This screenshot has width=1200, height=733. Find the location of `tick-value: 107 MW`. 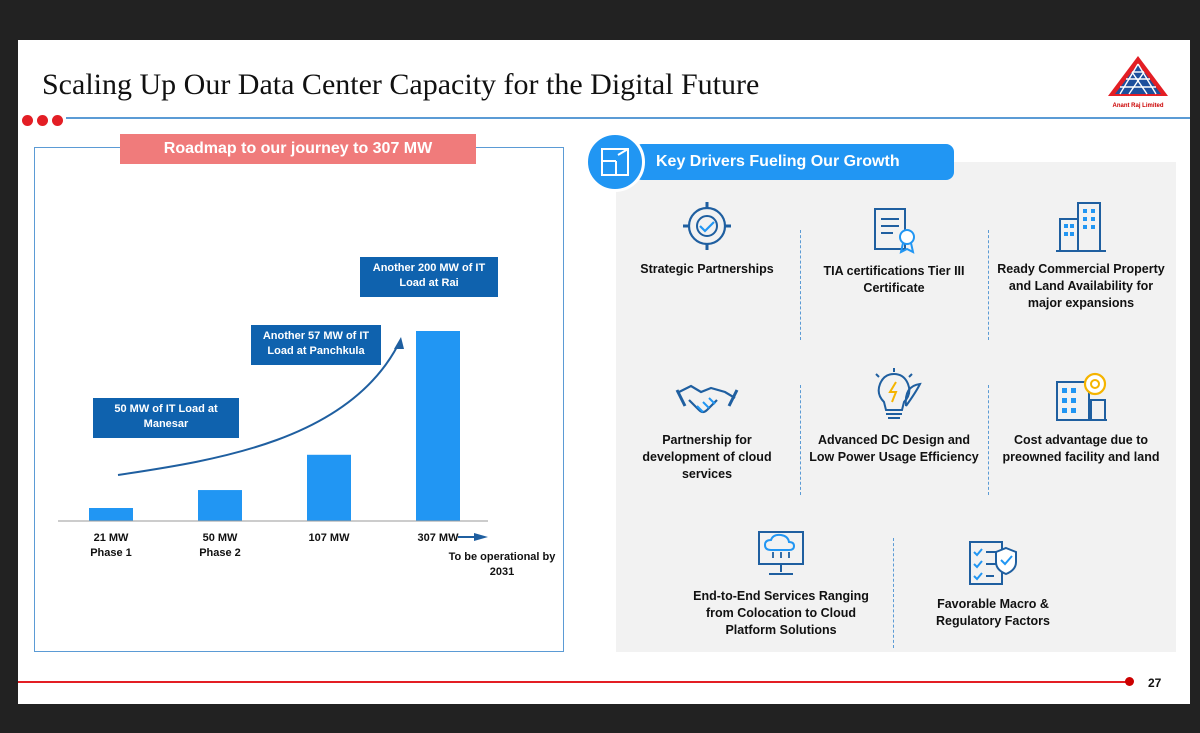

tick-value: 107 MW is located at coordinates (329, 538).